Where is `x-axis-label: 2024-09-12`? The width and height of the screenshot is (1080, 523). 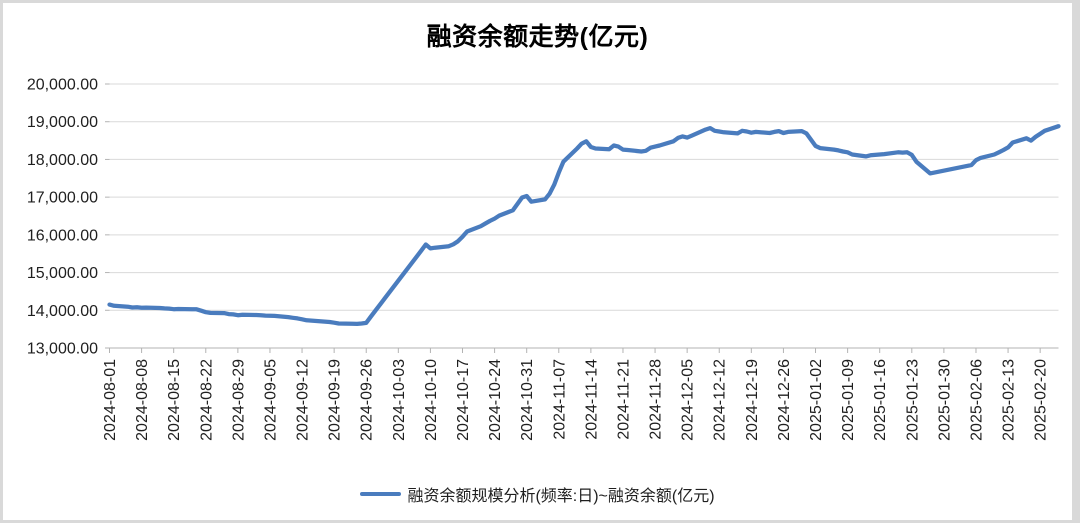
x-axis-label: 2024-09-12 is located at coordinates (303, 400).